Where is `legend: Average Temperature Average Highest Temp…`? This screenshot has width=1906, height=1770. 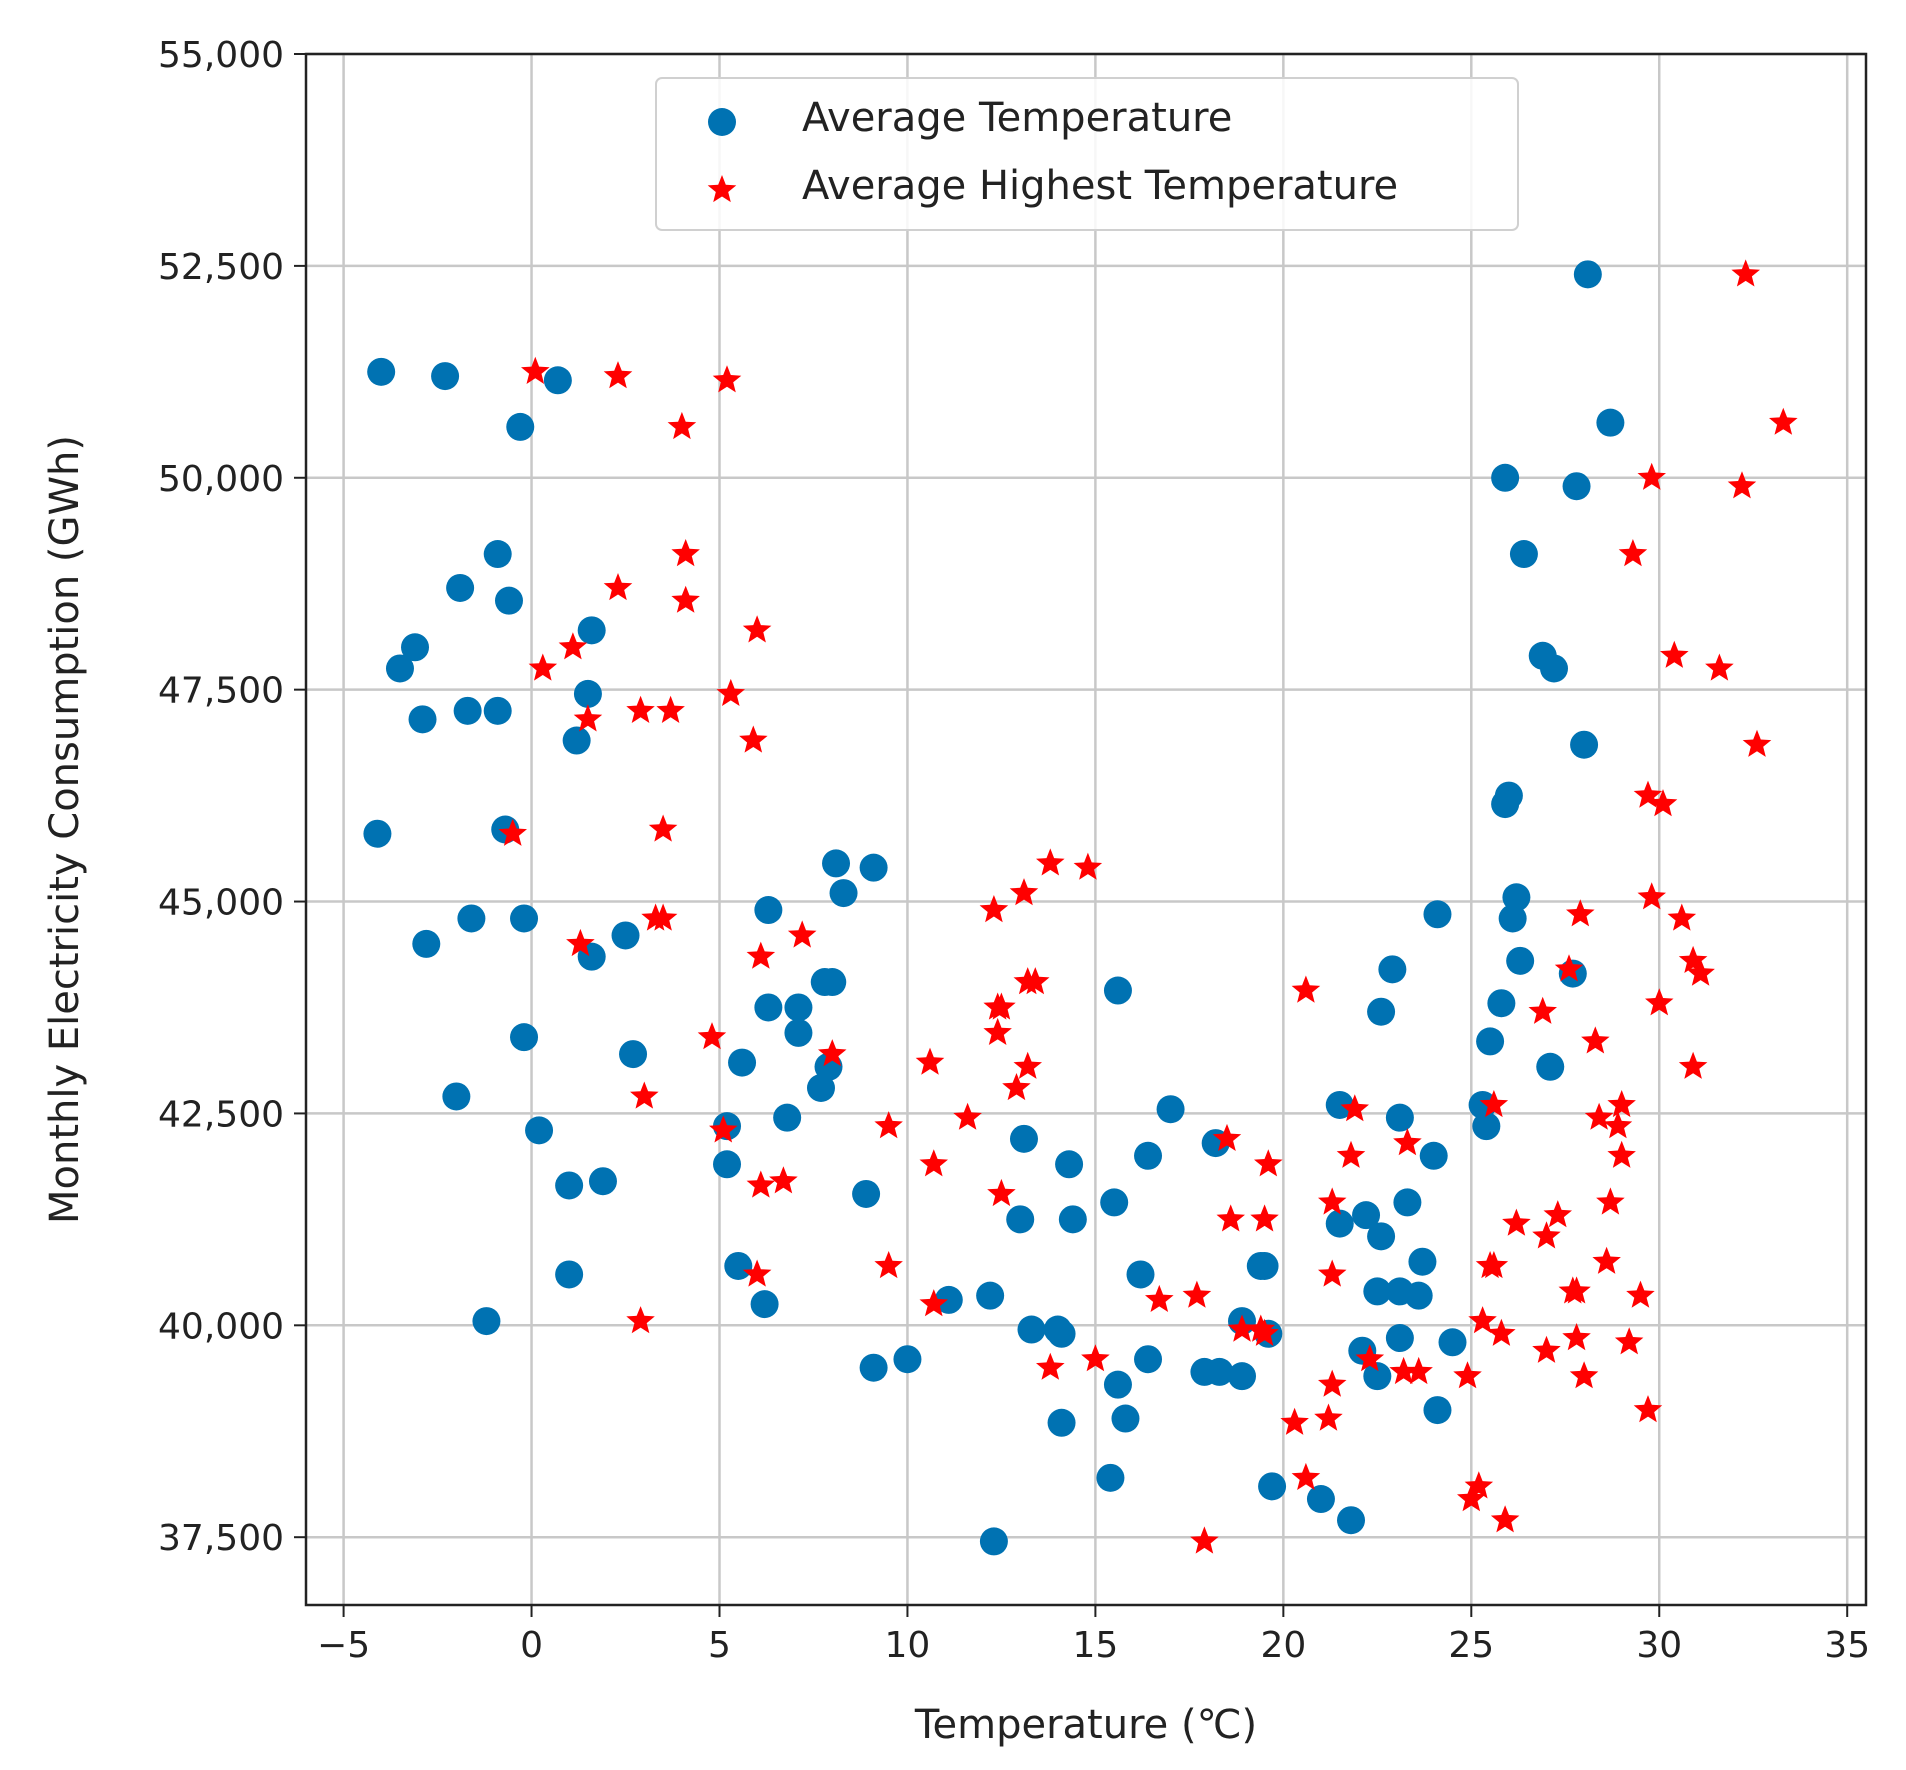
legend: Average Temperature Average Highest Temp… is located at coordinates (1087, 154).